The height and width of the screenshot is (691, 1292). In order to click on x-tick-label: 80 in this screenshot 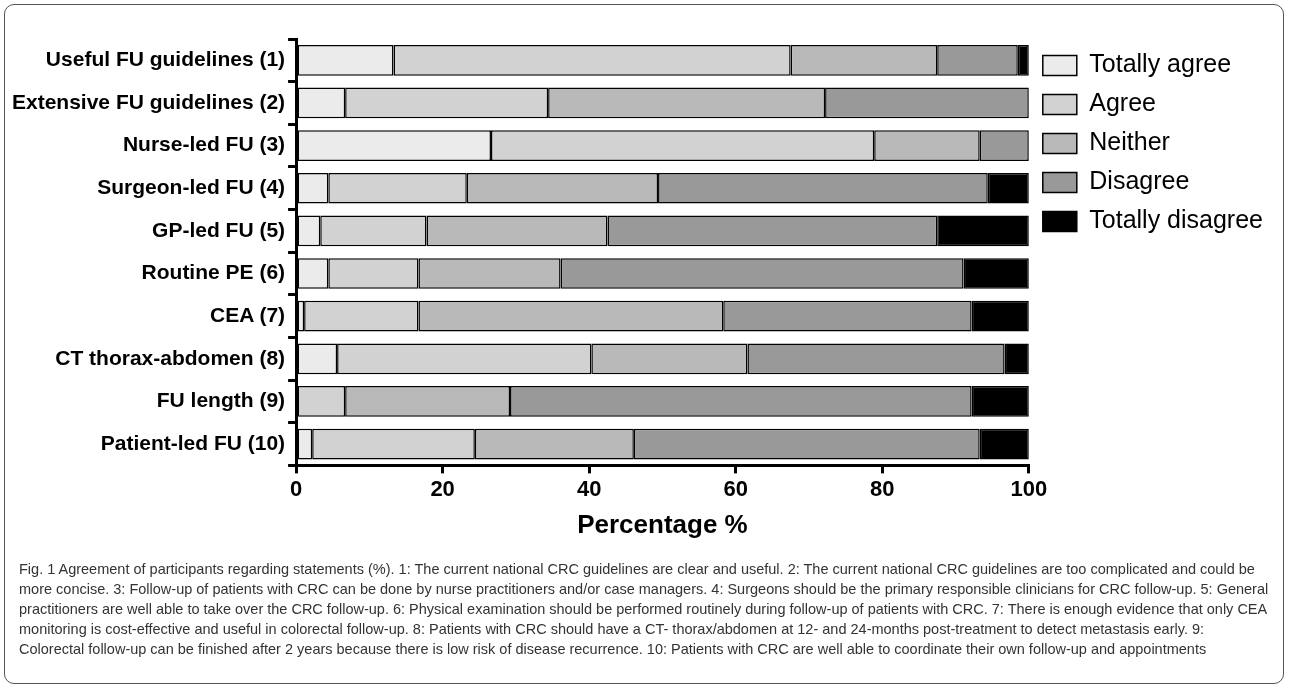, I will do `click(882, 488)`.